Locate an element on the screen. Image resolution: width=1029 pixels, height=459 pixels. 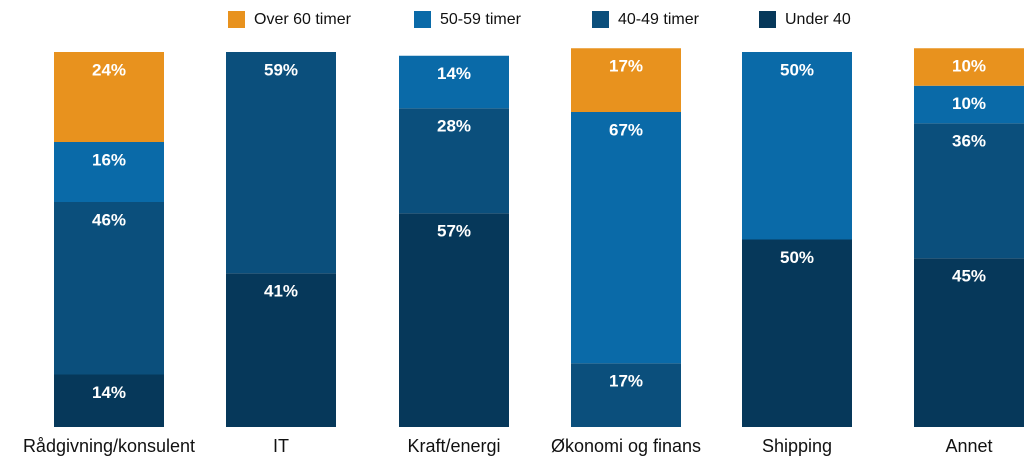
data-label: 67% is located at coordinates (626, 129).